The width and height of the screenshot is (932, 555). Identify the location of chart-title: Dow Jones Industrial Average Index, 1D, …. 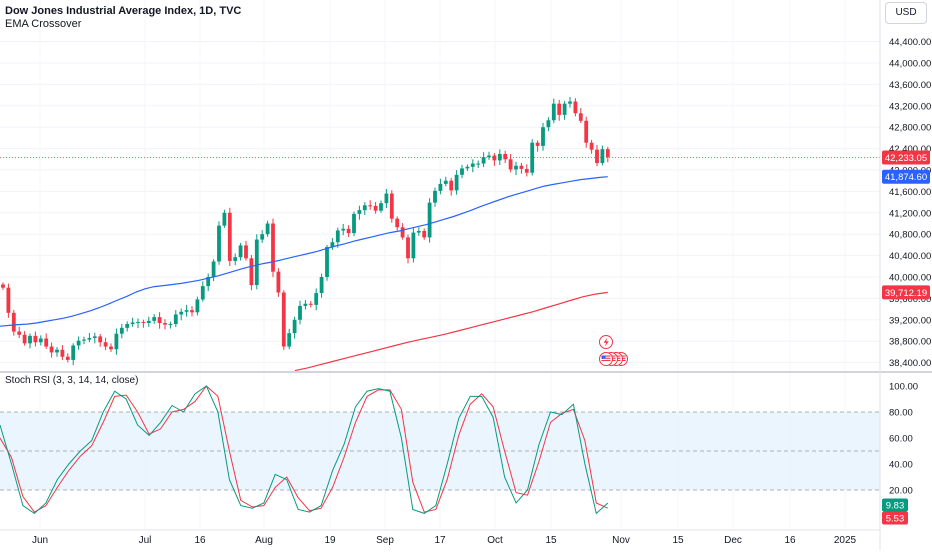
(123, 11).